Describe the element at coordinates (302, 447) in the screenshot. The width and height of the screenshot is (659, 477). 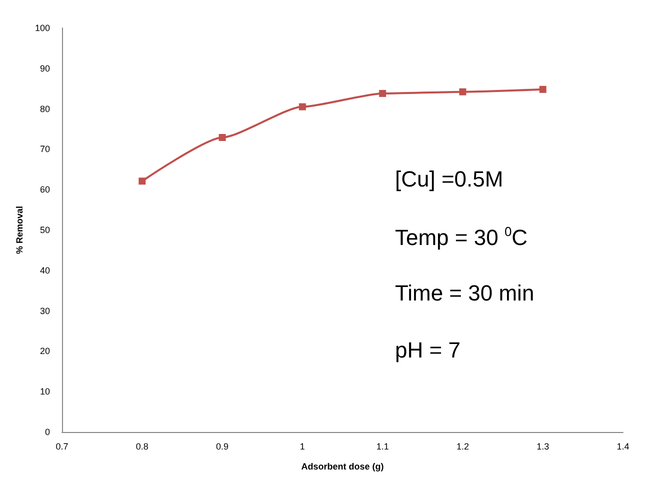
I see `x-tick-label: 1` at that location.